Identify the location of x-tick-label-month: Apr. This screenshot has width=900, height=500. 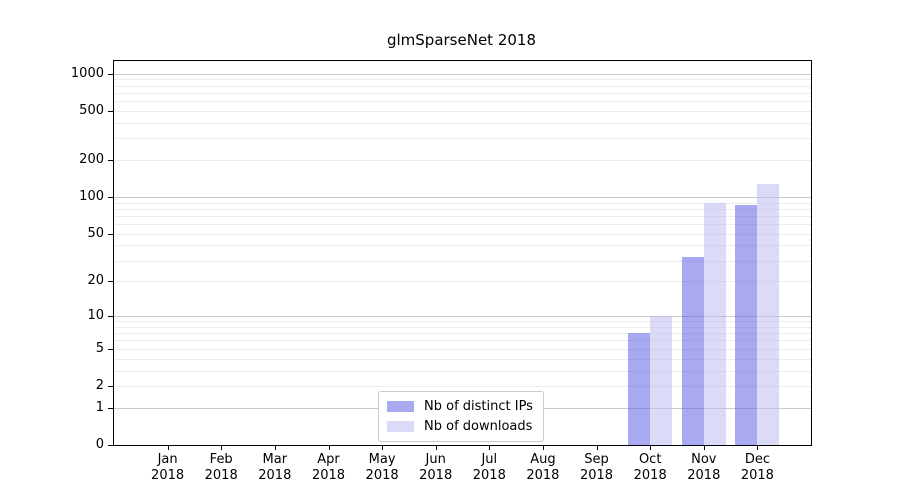
(328, 459).